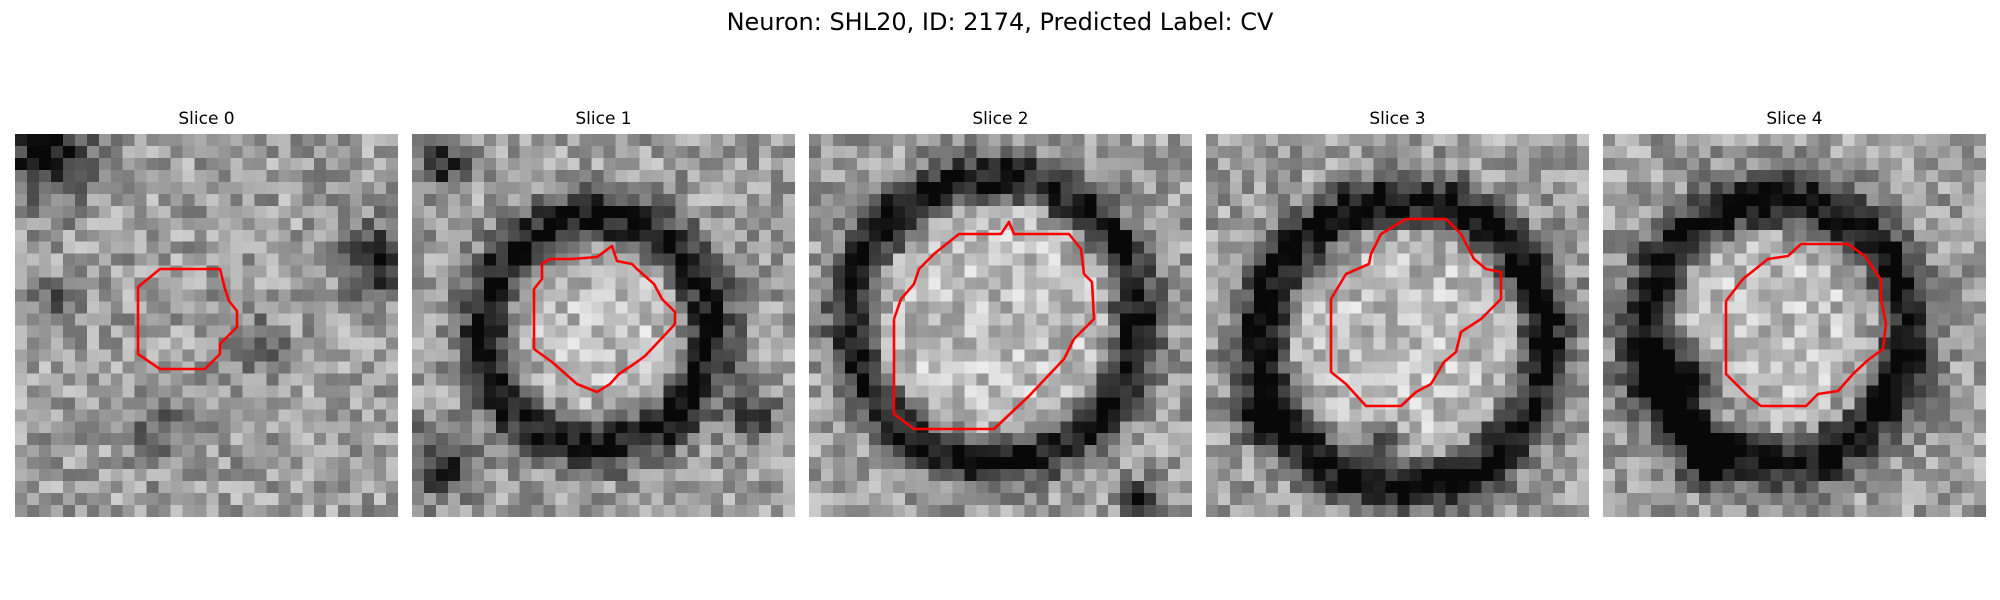 Image resolution: width=2000 pixels, height=600 pixels. I want to click on slice-3-title: Slice 3, so click(1397, 119).